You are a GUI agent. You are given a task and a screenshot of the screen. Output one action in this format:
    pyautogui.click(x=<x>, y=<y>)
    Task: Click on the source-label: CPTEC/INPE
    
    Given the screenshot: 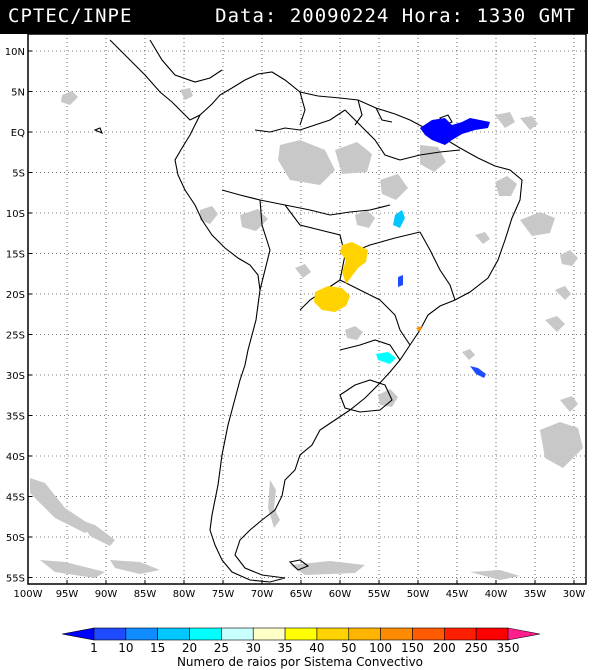 What is the action you would take?
    pyautogui.click(x=70, y=16)
    